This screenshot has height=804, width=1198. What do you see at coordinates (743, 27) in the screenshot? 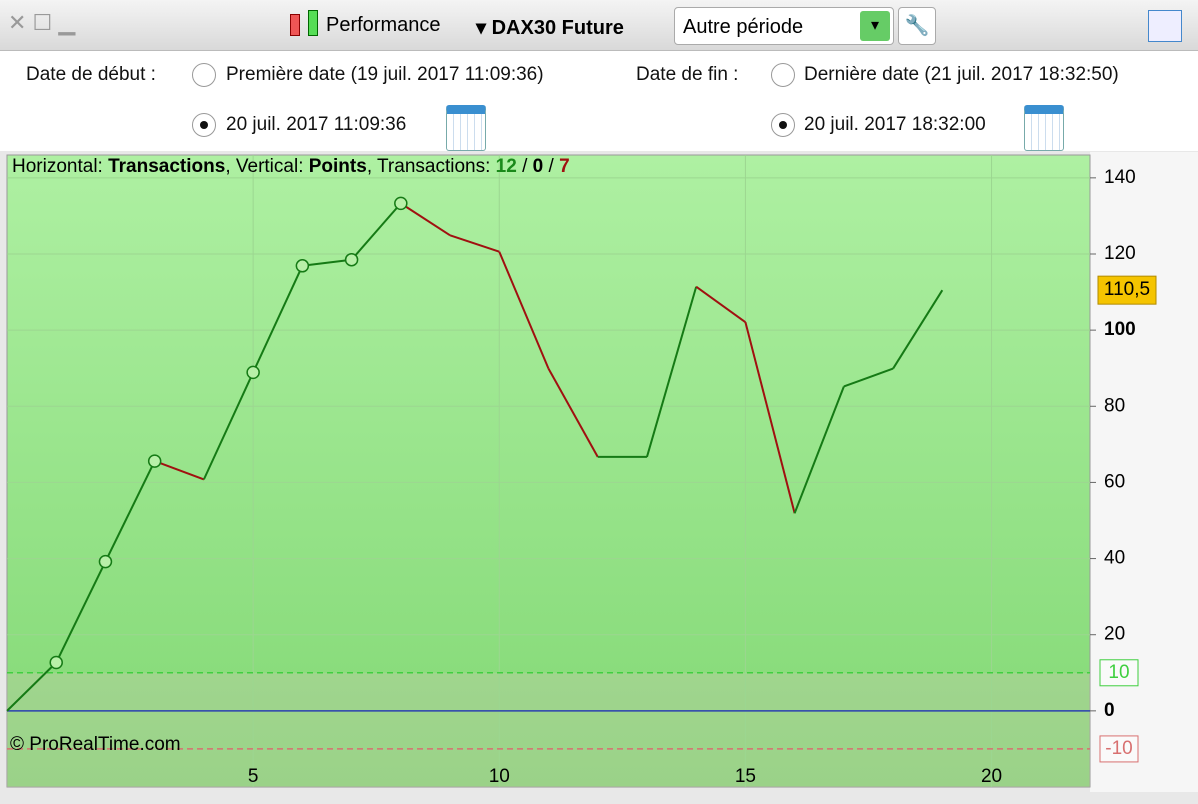
I see `period-value: Autre période` at bounding box center [743, 27].